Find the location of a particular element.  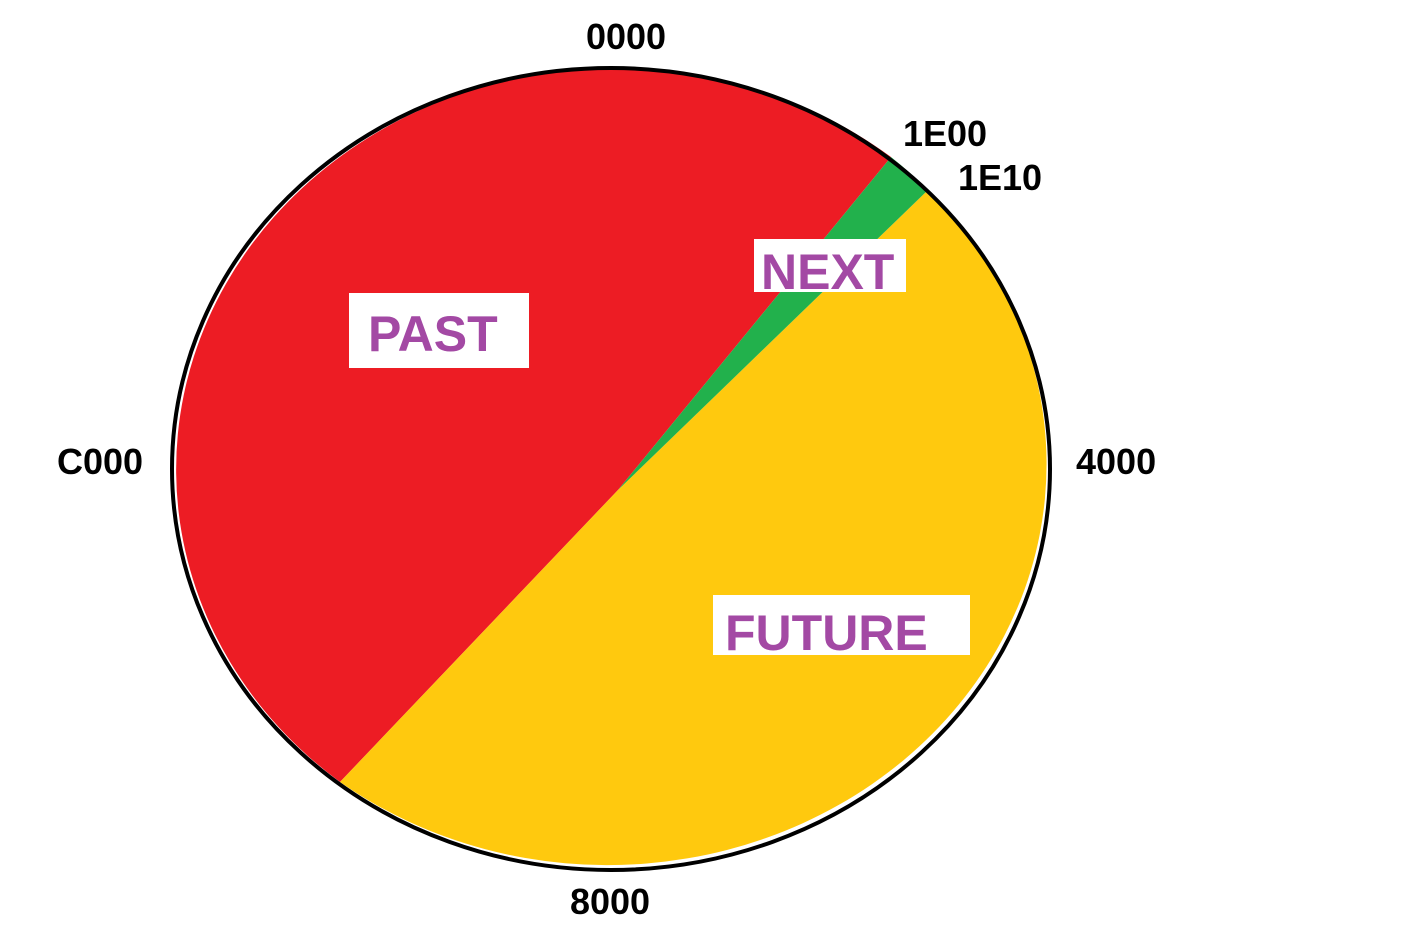

next-label-box is located at coordinates (830, 265).